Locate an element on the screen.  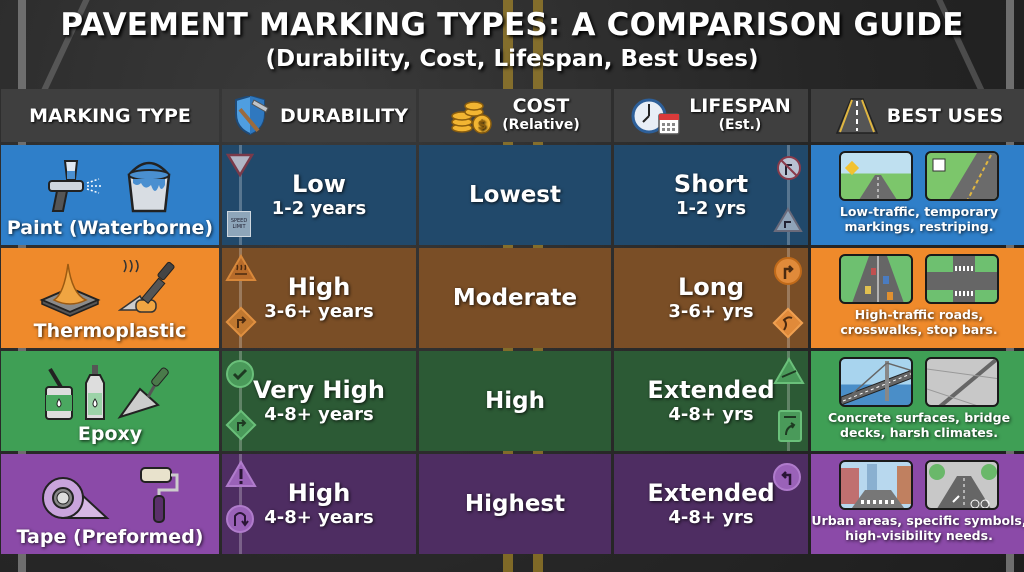
yield-sign-icon is located at coordinates (240, 165).